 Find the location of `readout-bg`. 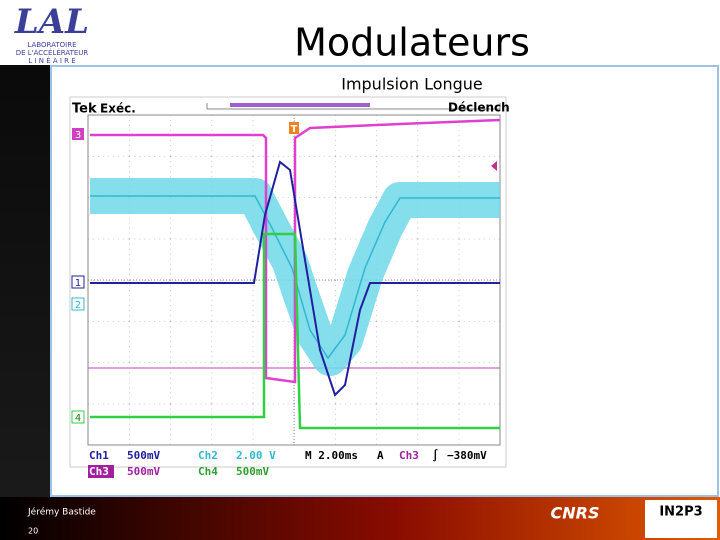

readout-bg is located at coordinates (101, 471).